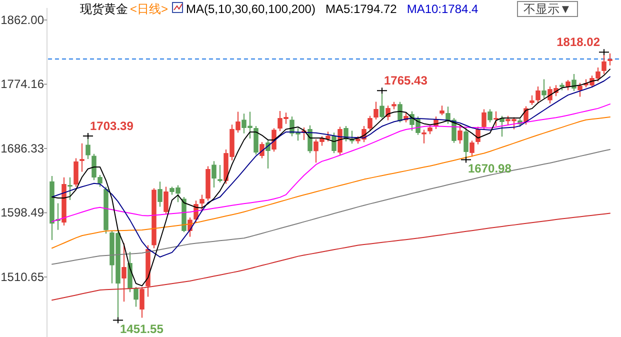 The image size is (621, 337). What do you see at coordinates (142, 329) in the screenshot?
I see `annotation: 1451.55` at bounding box center [142, 329].